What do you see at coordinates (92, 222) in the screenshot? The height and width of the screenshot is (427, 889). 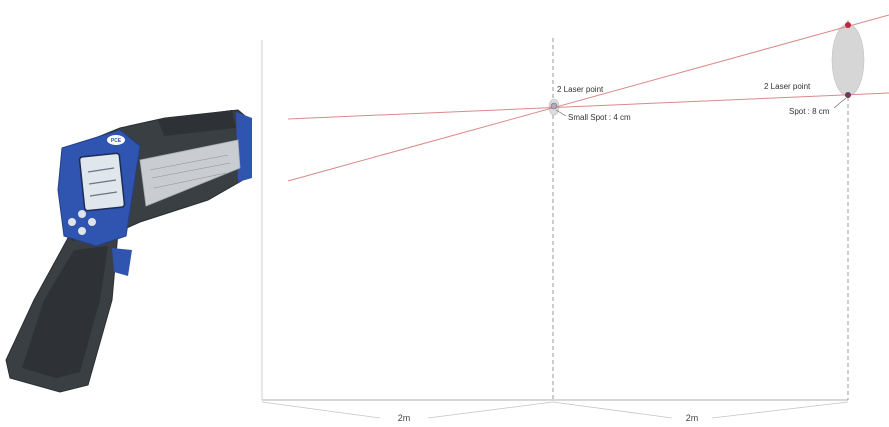 I see `device-button-right` at bounding box center [92, 222].